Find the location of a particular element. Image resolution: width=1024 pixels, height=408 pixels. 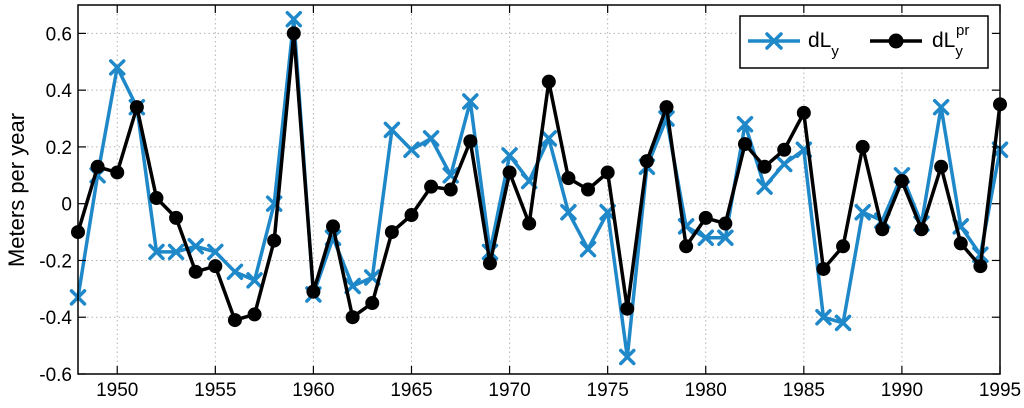

x-tick-label: 1955 is located at coordinates (215, 390).